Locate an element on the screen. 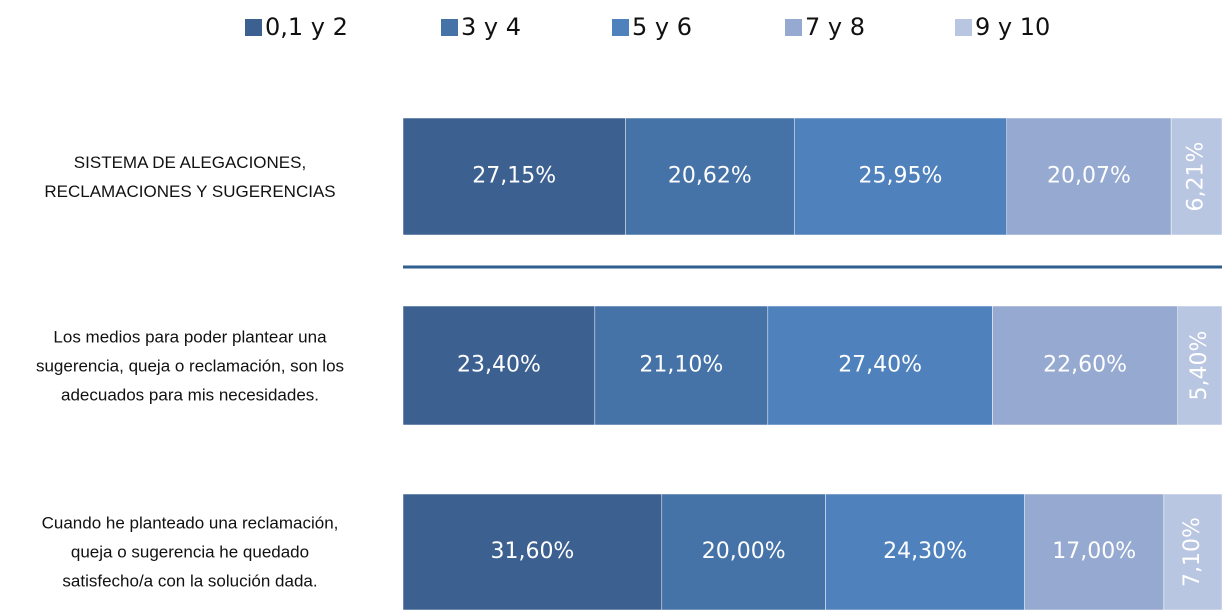  data-label: 21,10% is located at coordinates (681, 365).